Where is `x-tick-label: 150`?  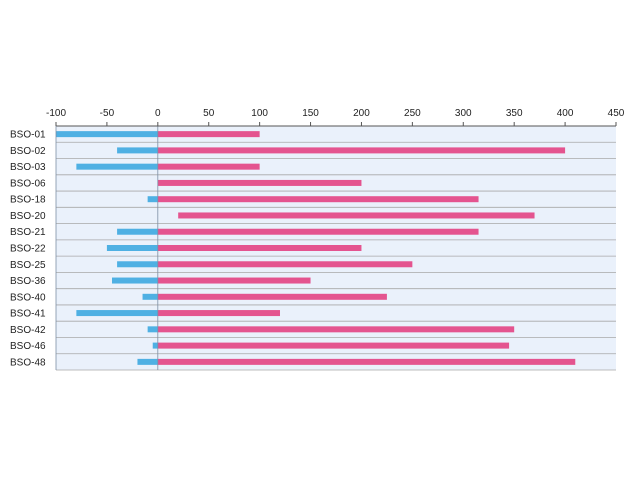
x-tick-label: 150 is located at coordinates (310, 113).